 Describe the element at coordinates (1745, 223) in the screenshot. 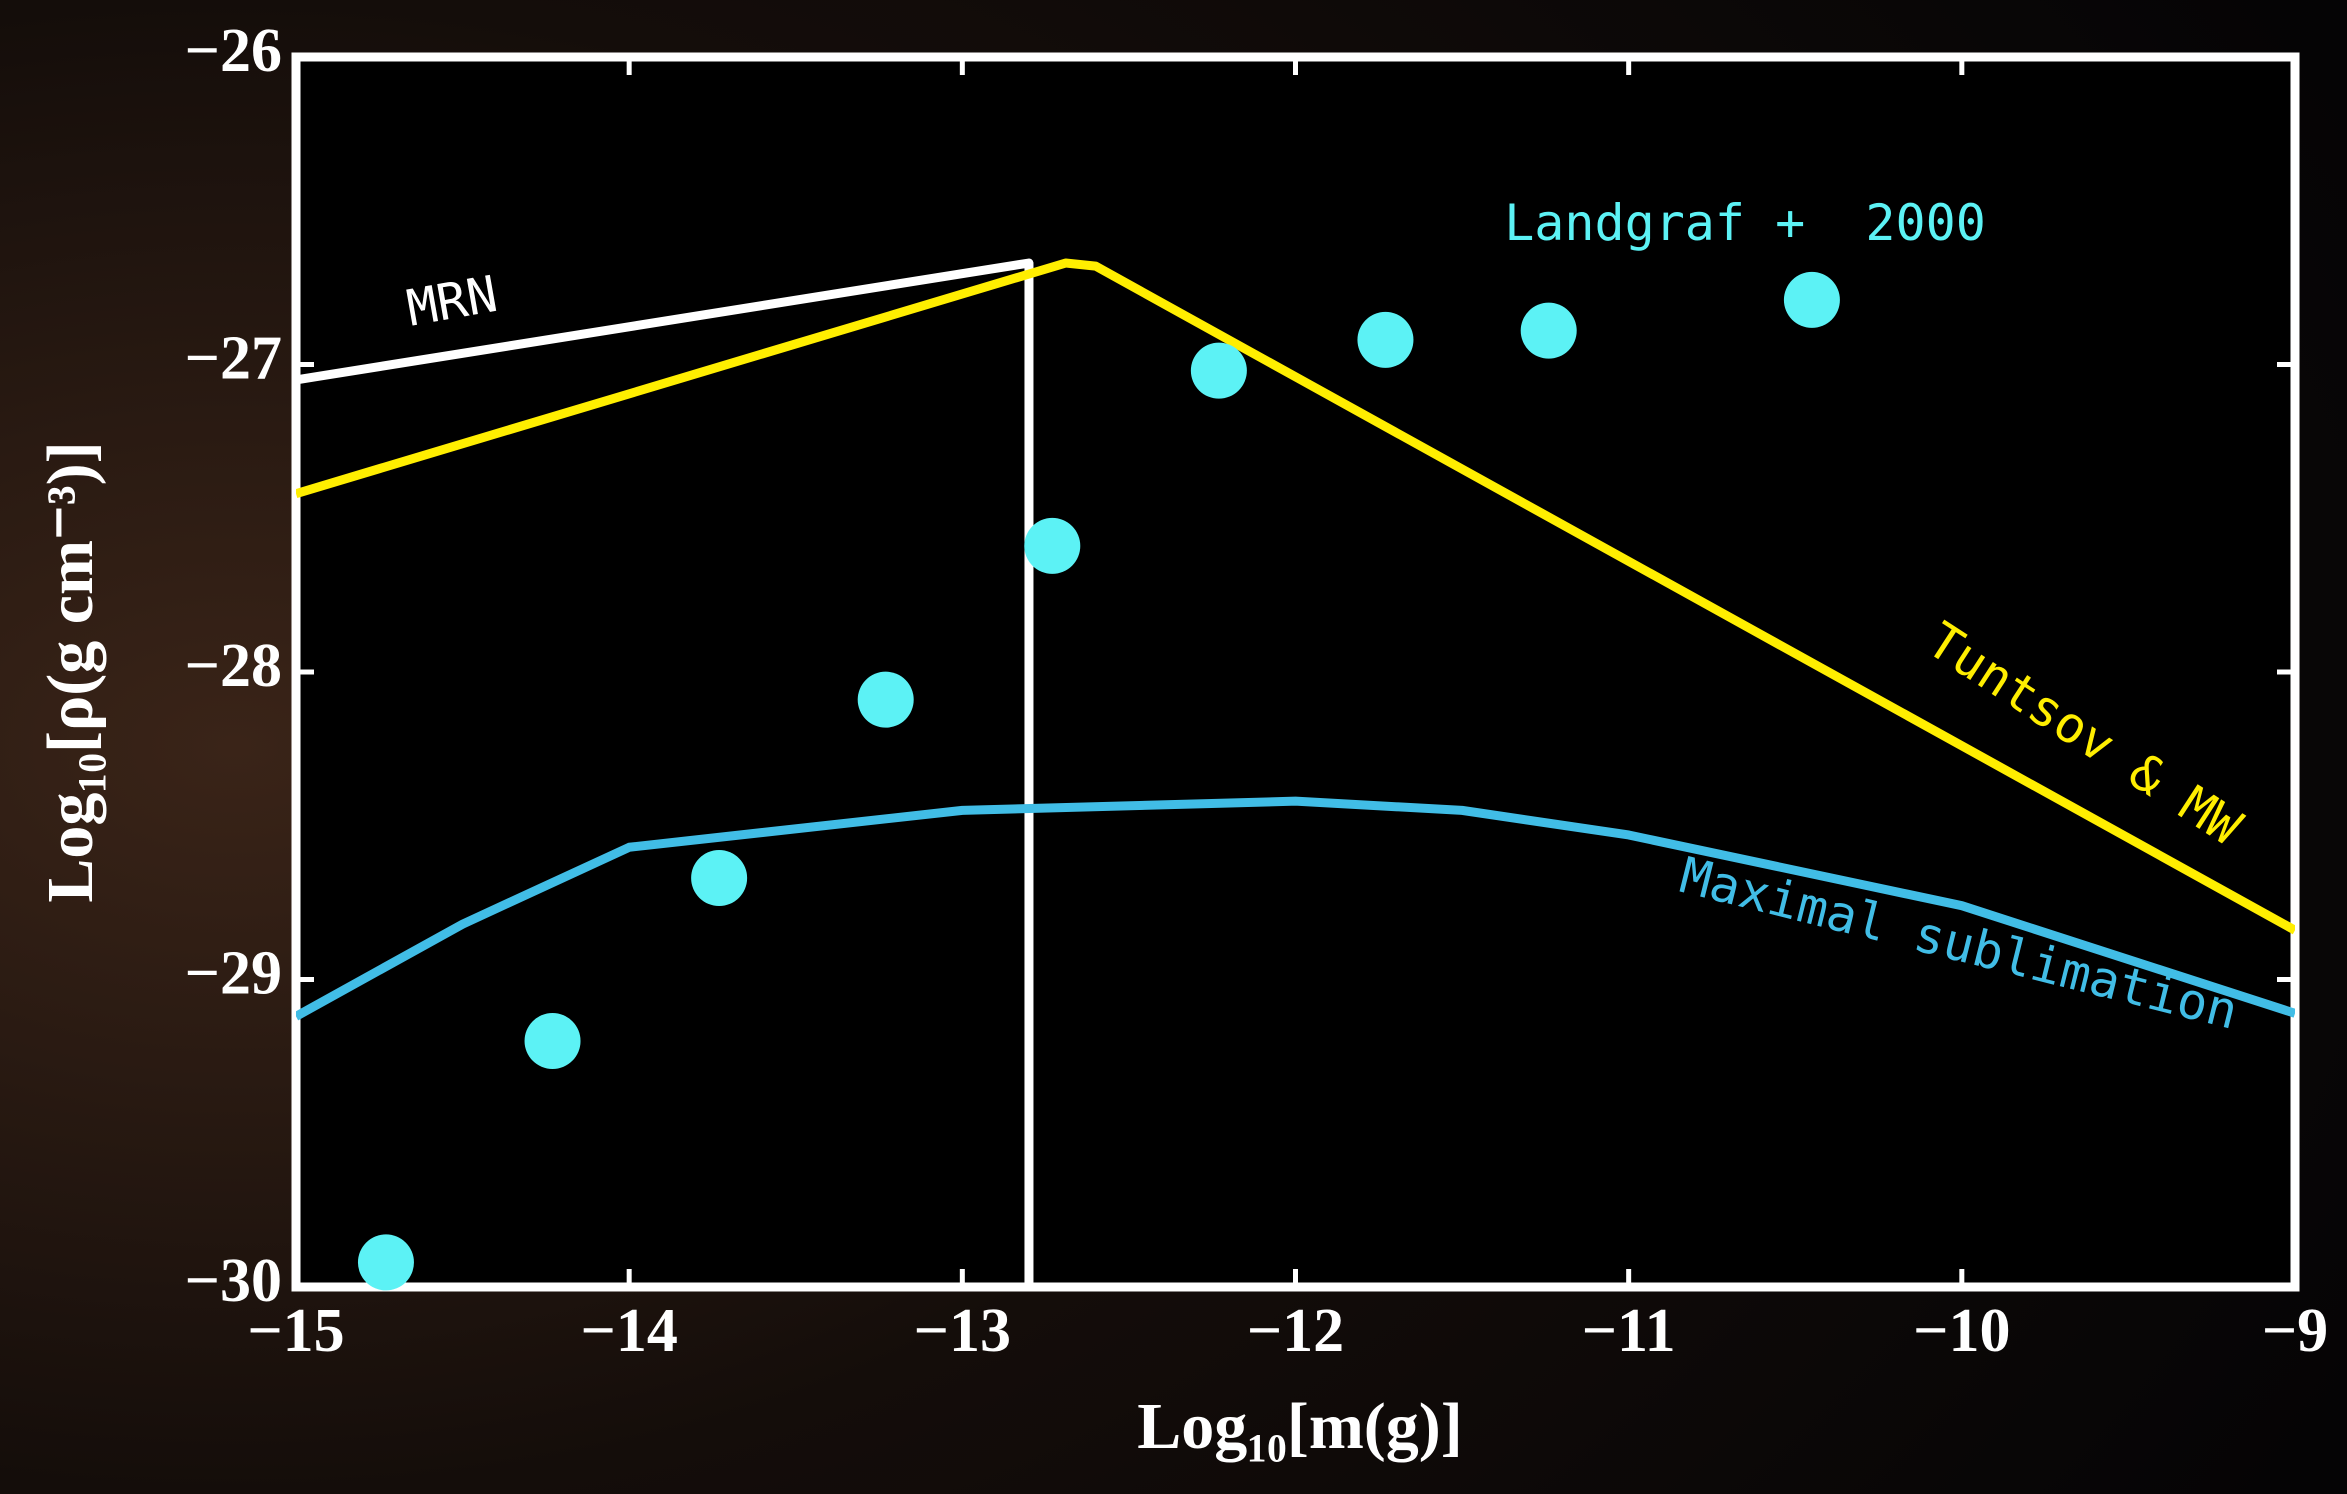

I see `series-annotation: Landgraf + 2000` at that location.